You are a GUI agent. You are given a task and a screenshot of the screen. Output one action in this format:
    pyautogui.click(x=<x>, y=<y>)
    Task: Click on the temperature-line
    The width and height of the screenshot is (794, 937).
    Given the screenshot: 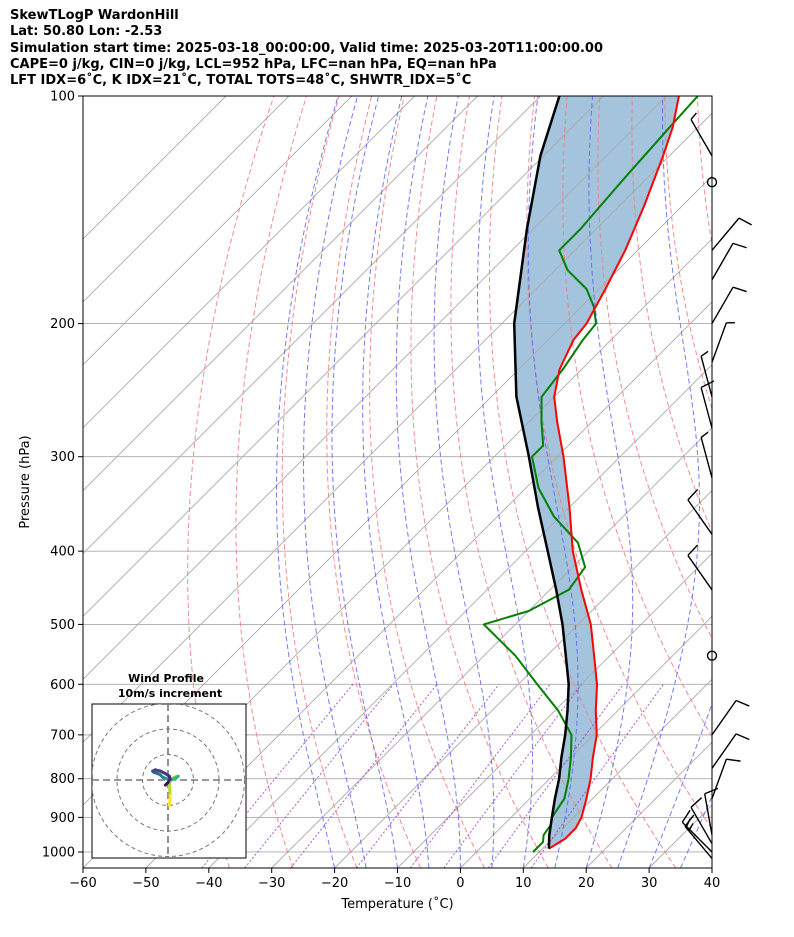 What is the action you would take?
    pyautogui.click(x=614, y=473)
    